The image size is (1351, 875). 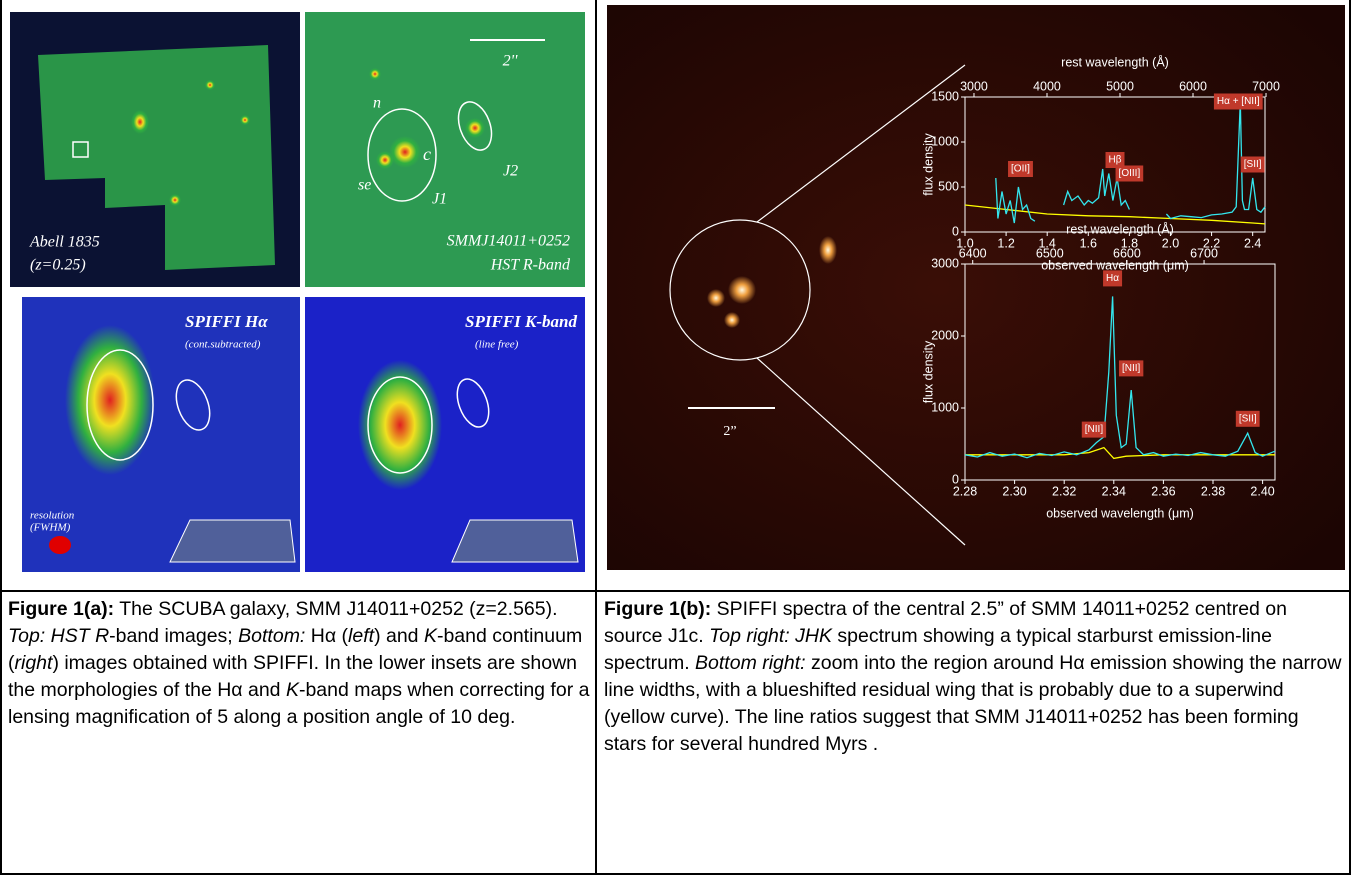 I want to click on x-tick-label: 2.28, so click(x=965, y=491).